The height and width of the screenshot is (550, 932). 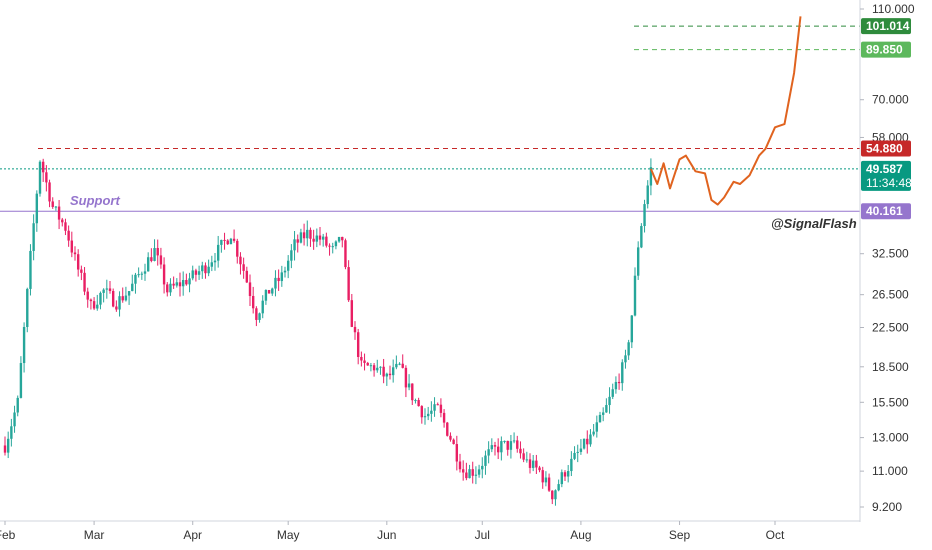 What do you see at coordinates (580, 535) in the screenshot?
I see `x-tick-label: Aug` at bounding box center [580, 535].